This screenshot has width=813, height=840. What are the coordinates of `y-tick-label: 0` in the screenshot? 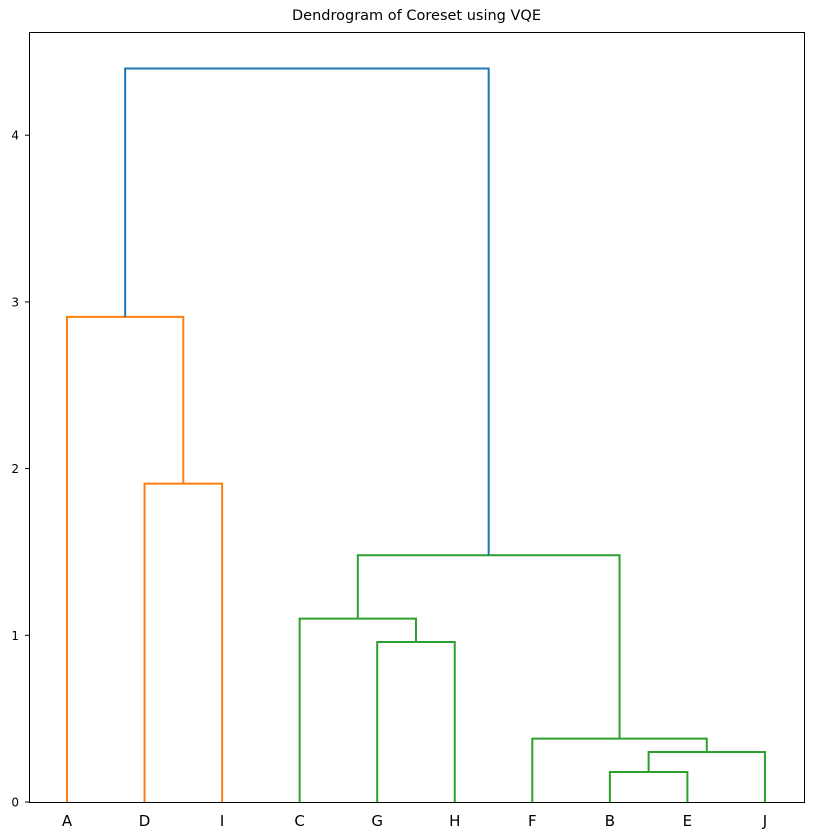 It's located at (15, 803).